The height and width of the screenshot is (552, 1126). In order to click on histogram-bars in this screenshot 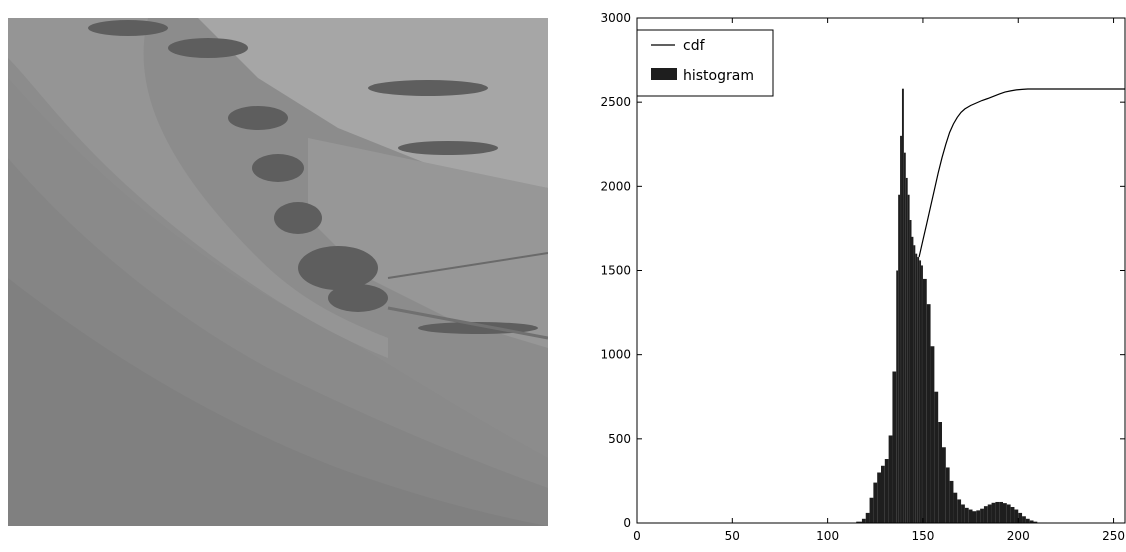, I will do `click(951, 306)`.